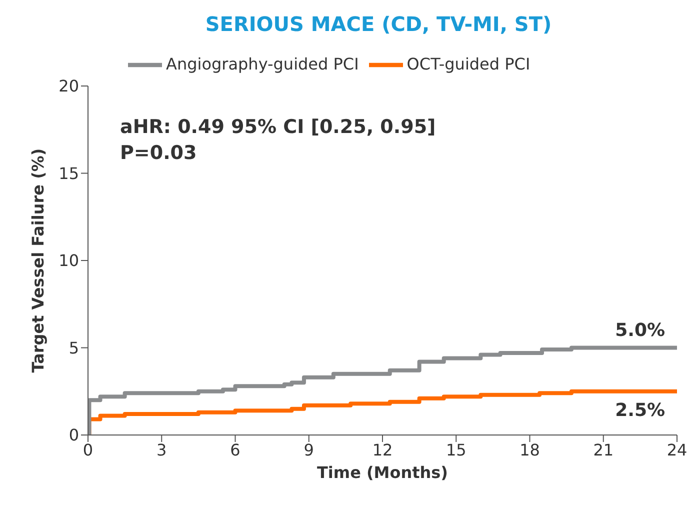 The width and height of the screenshot is (697, 509). What do you see at coordinates (382, 472) in the screenshot?
I see `x-axis-title: Time (Months)` at bounding box center [382, 472].